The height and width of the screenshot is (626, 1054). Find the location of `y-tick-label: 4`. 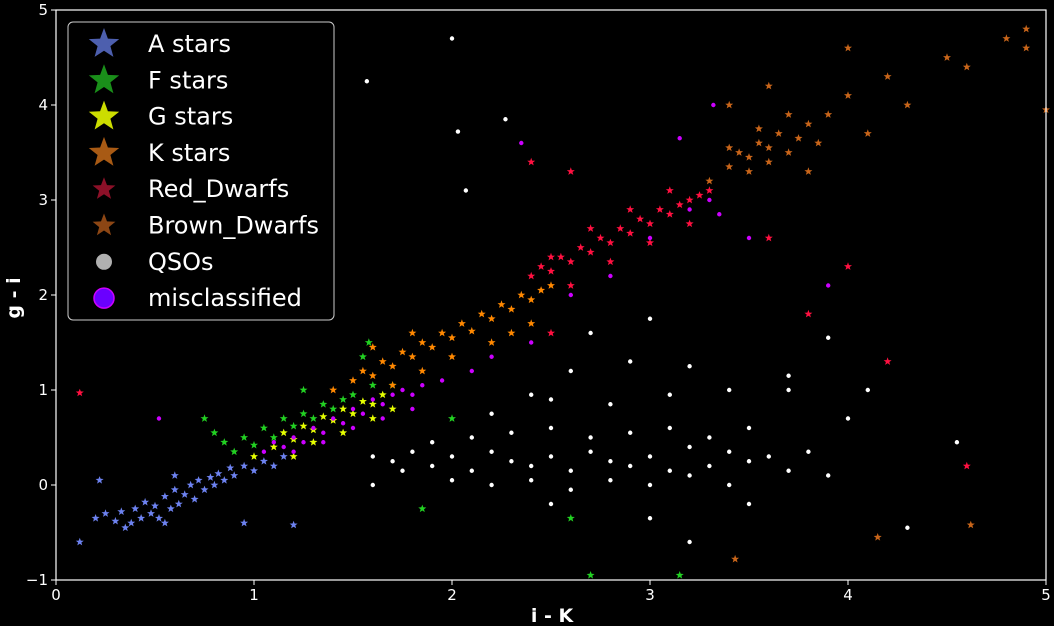

y-tick-label: 4 is located at coordinates (43, 105).